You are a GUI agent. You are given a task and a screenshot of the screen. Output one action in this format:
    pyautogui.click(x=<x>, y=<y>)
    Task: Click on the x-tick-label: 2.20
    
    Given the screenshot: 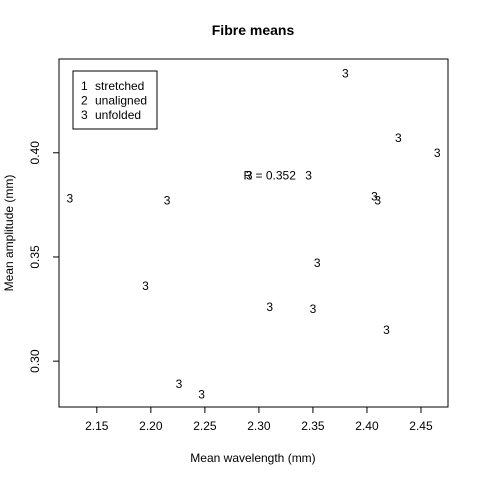 What is the action you would take?
    pyautogui.click(x=151, y=426)
    